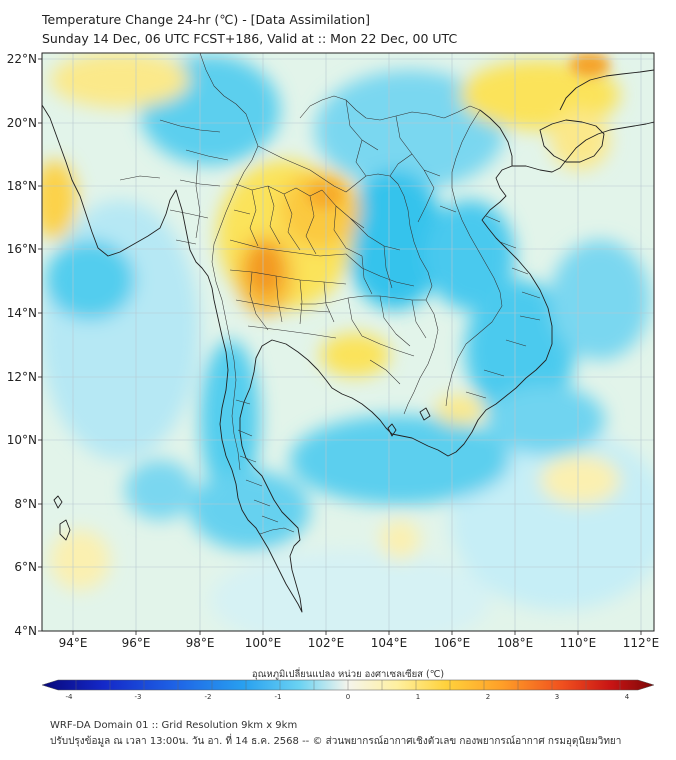  Describe the element at coordinates (22, 249) in the screenshot. I see `lat-label: 16°N` at that location.